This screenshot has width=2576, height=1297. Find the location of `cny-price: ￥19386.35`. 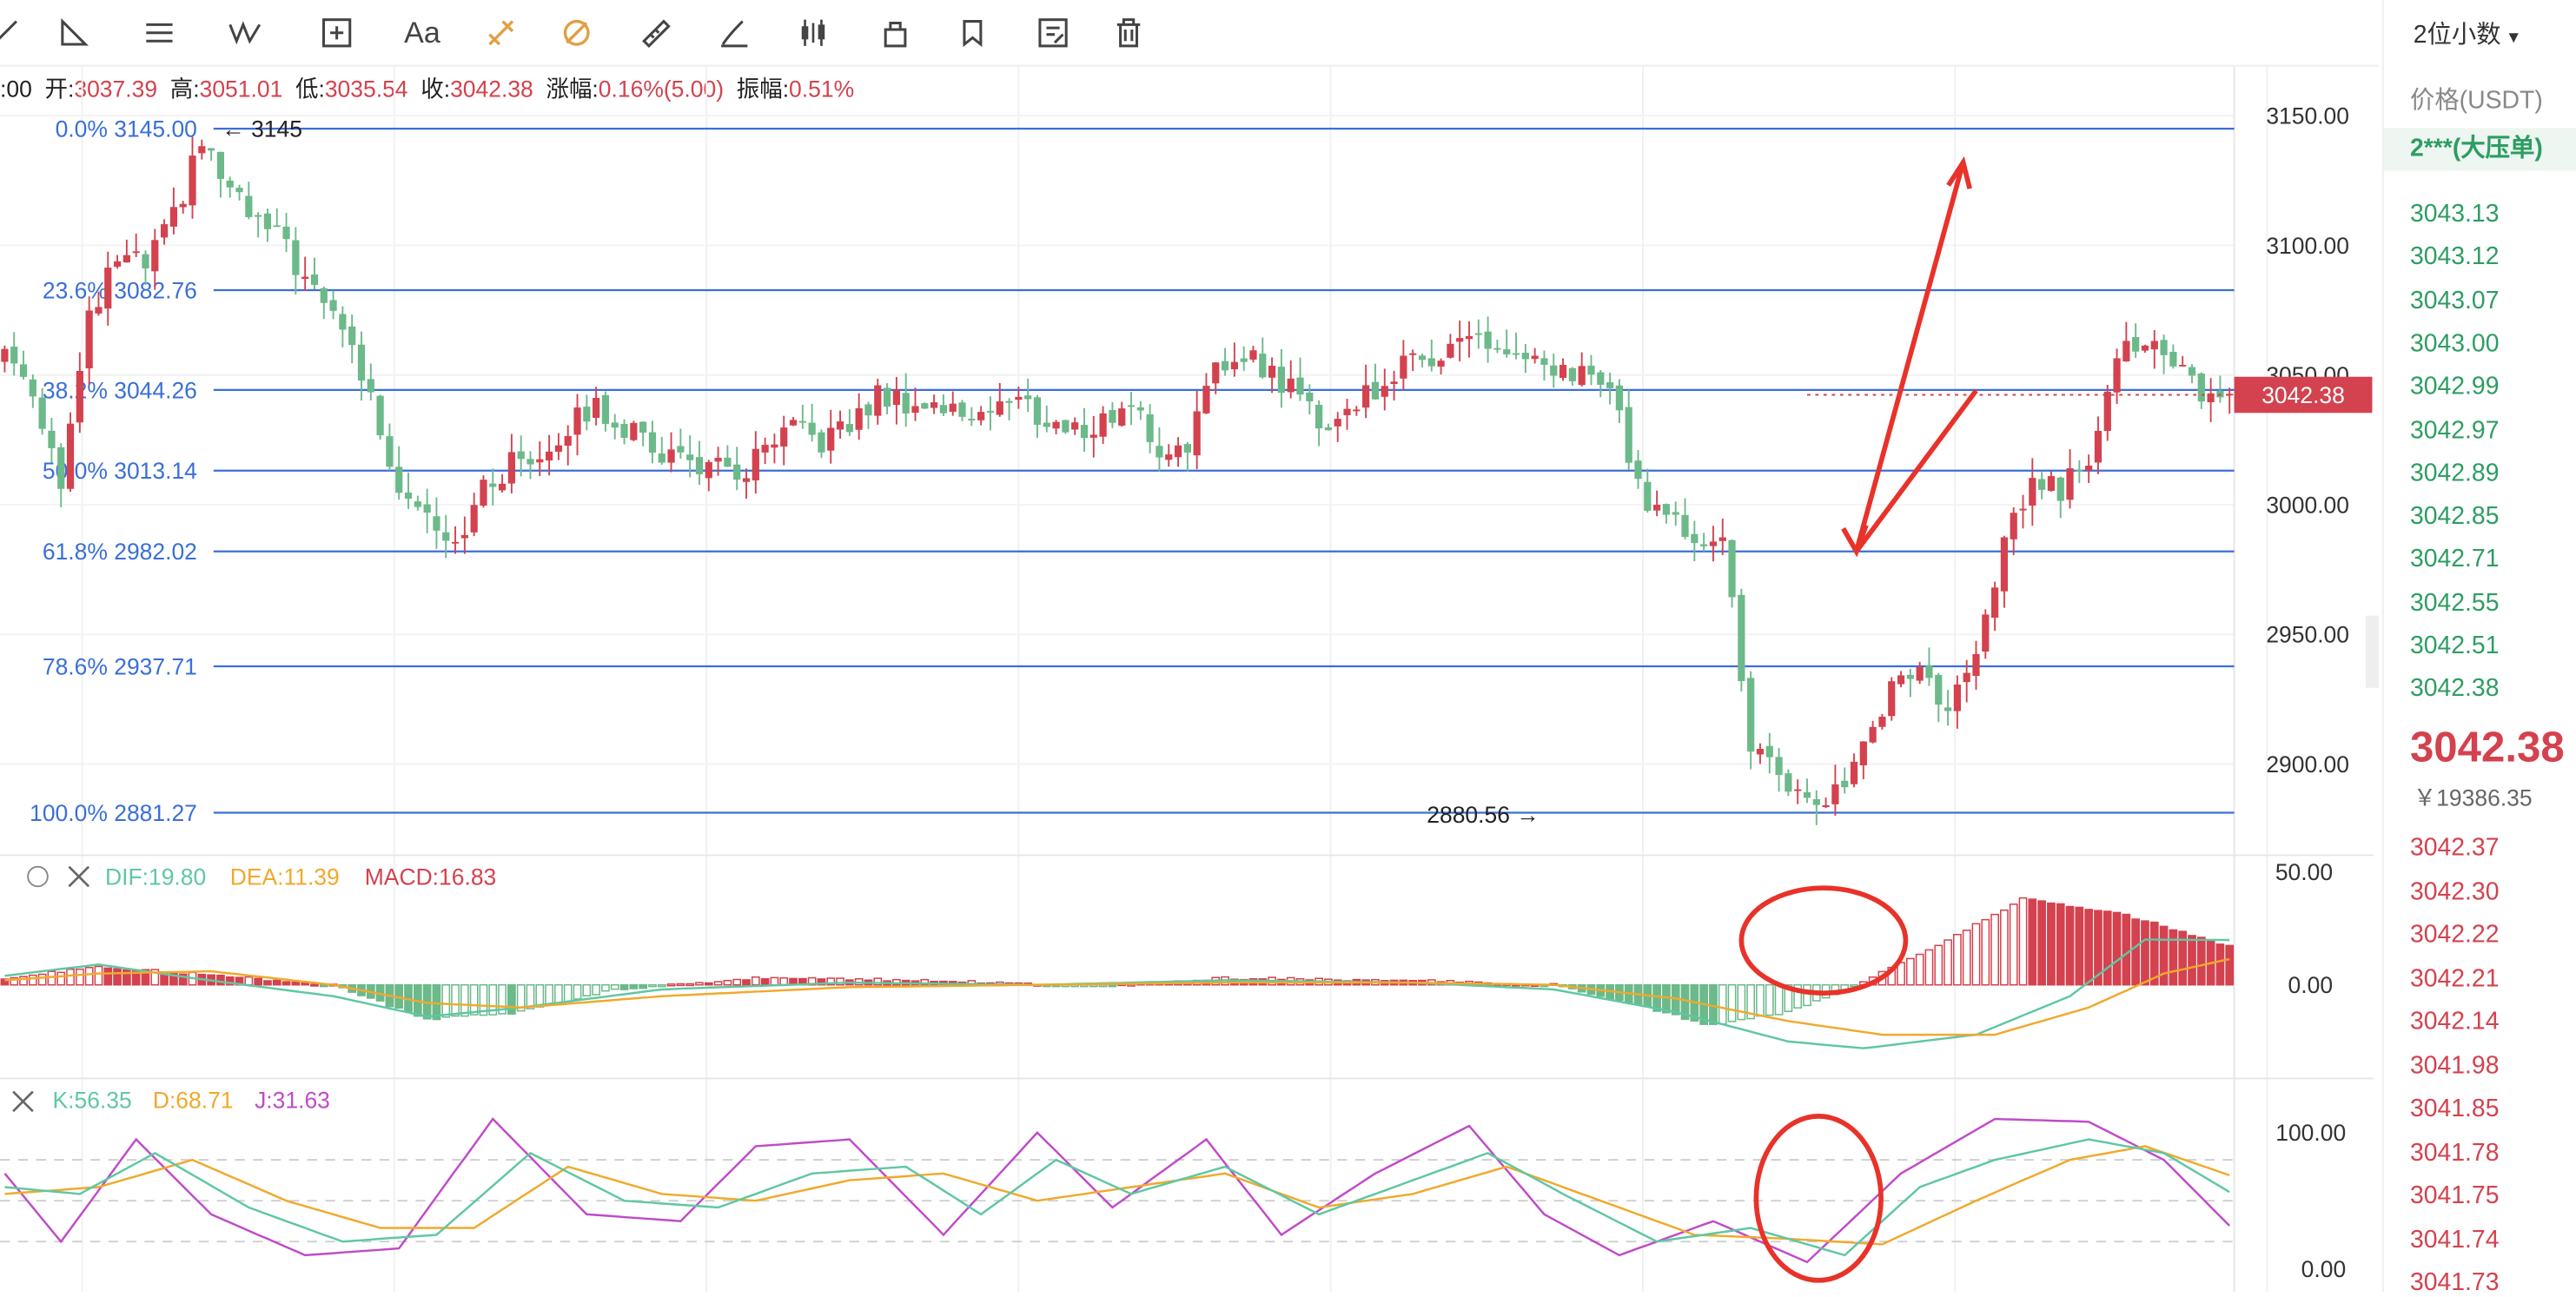

cny-price: ￥19386.35 is located at coordinates (2473, 797).